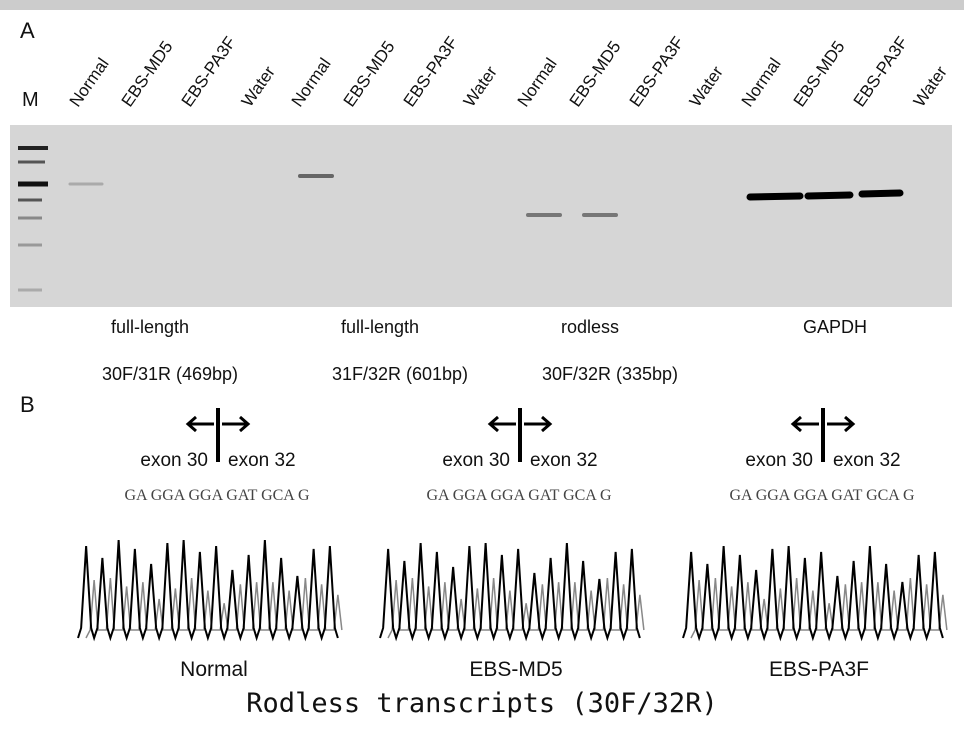  What do you see at coordinates (214, 669) in the screenshot?
I see `sample-name: Normal` at bounding box center [214, 669].